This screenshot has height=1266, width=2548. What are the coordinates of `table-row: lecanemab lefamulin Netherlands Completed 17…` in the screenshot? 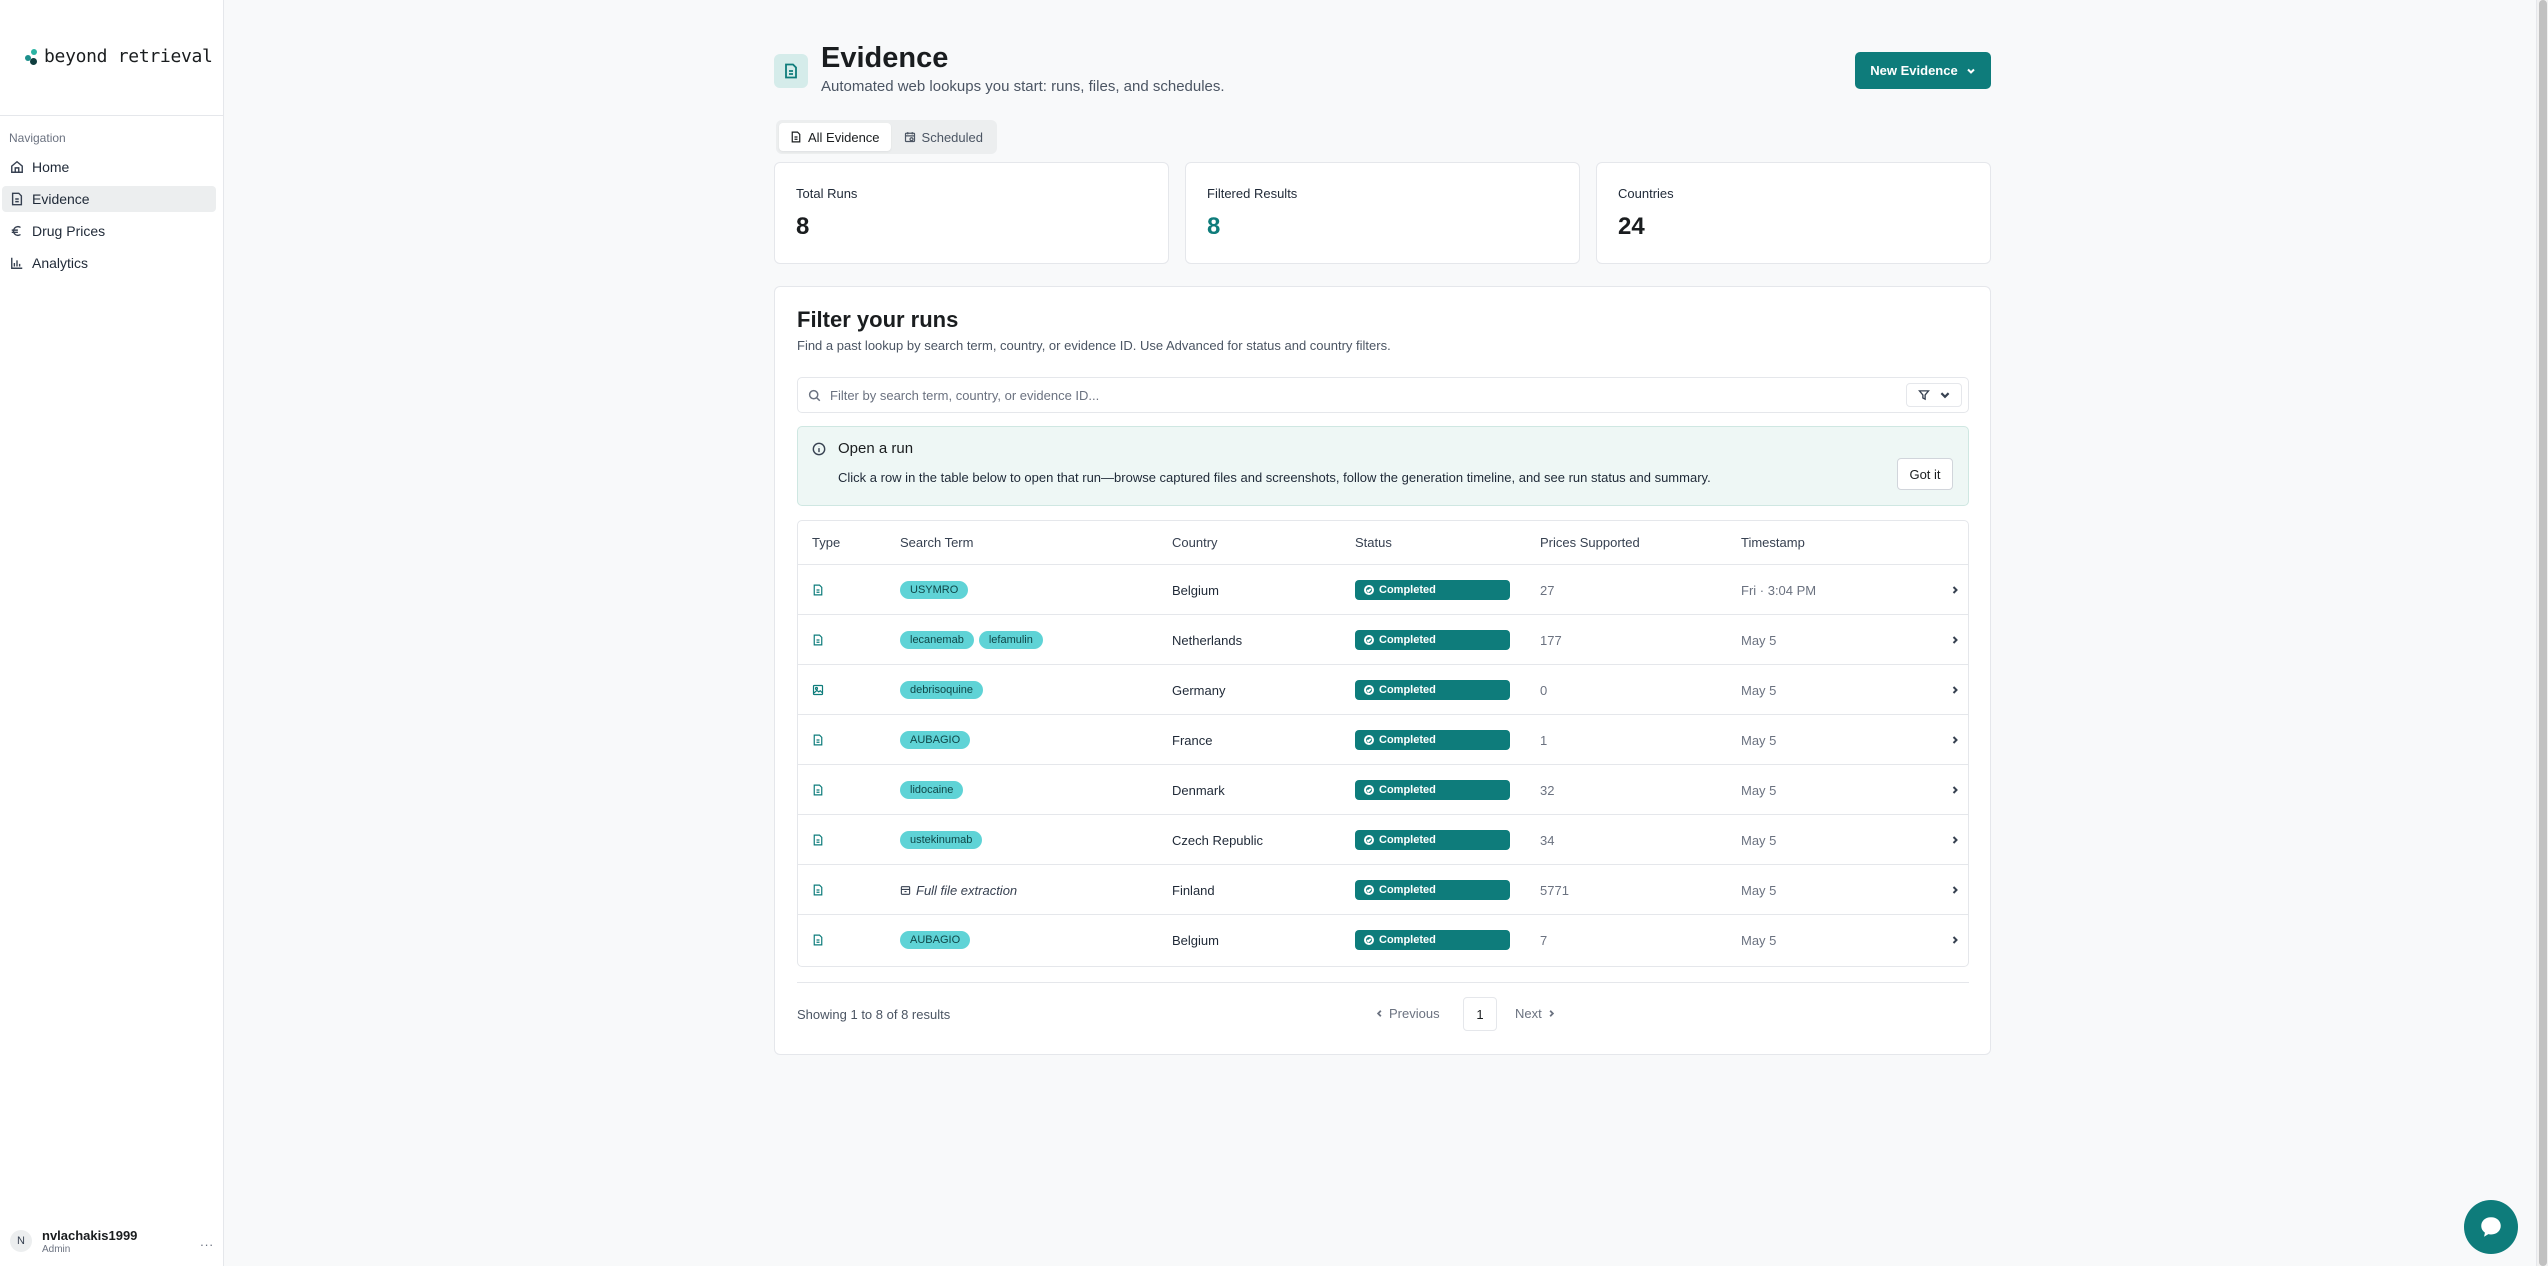 It's located at (1383, 640).